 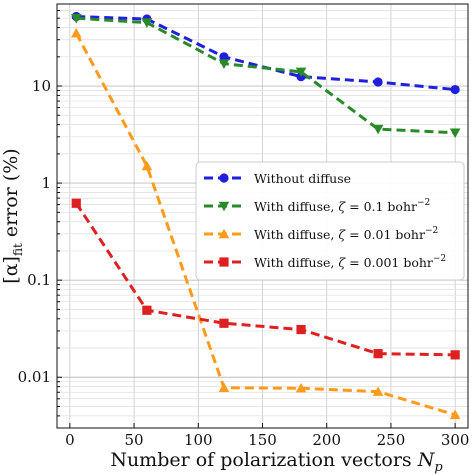 I want to click on legend-label: With diffuse, ζ = 0.1 bohr−2, so click(x=342, y=206).